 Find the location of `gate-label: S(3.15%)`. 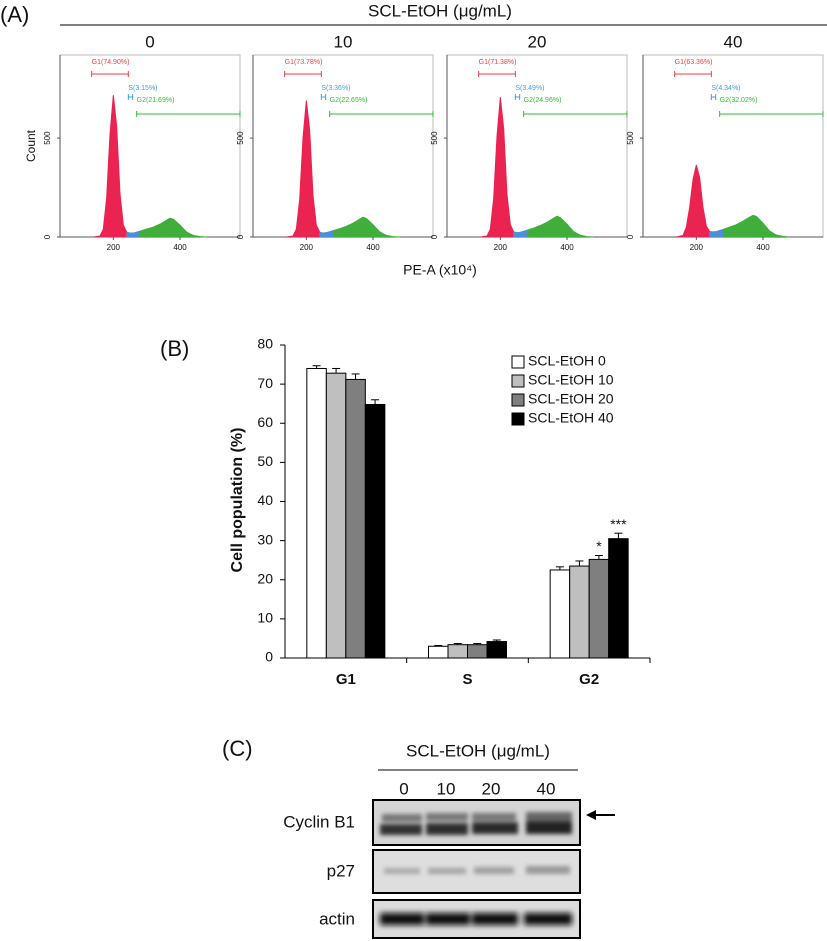

gate-label: S(3.15%) is located at coordinates (142, 88).